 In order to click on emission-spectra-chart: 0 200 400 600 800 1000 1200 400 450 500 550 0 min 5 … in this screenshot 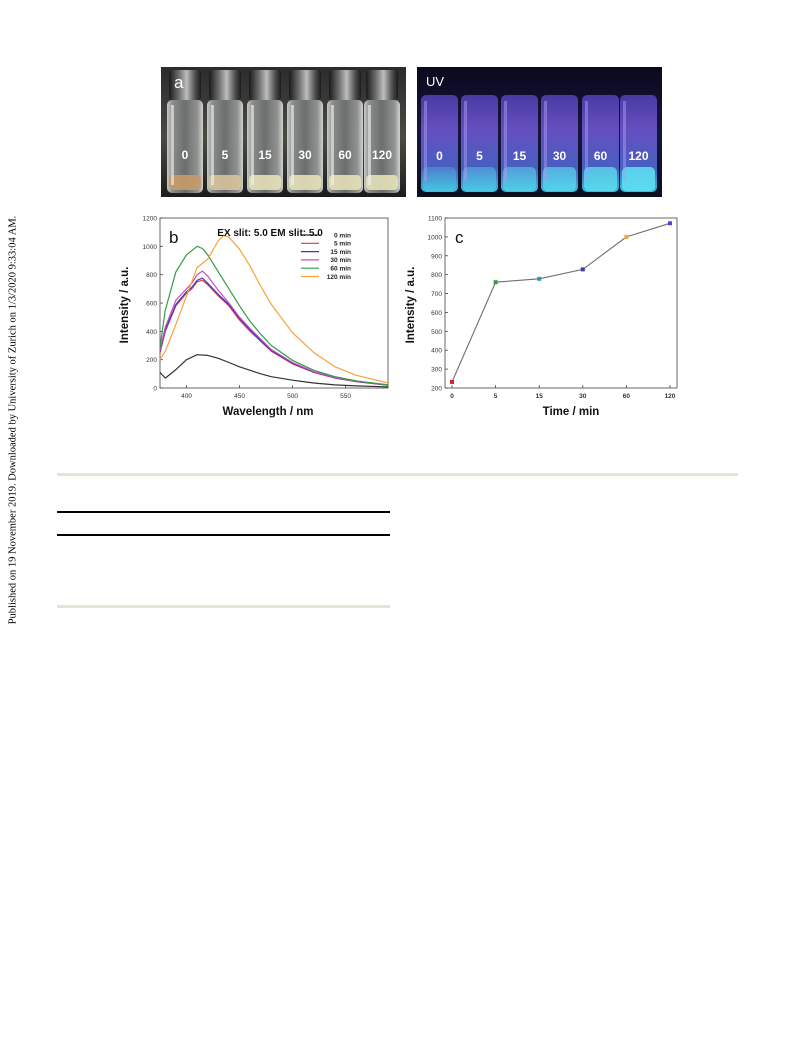, I will do `click(254, 317)`.